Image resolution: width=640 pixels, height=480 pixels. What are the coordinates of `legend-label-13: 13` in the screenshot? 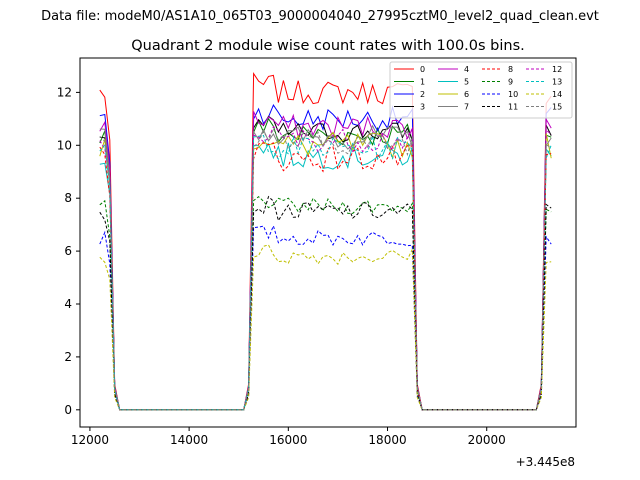 It's located at (557, 82).